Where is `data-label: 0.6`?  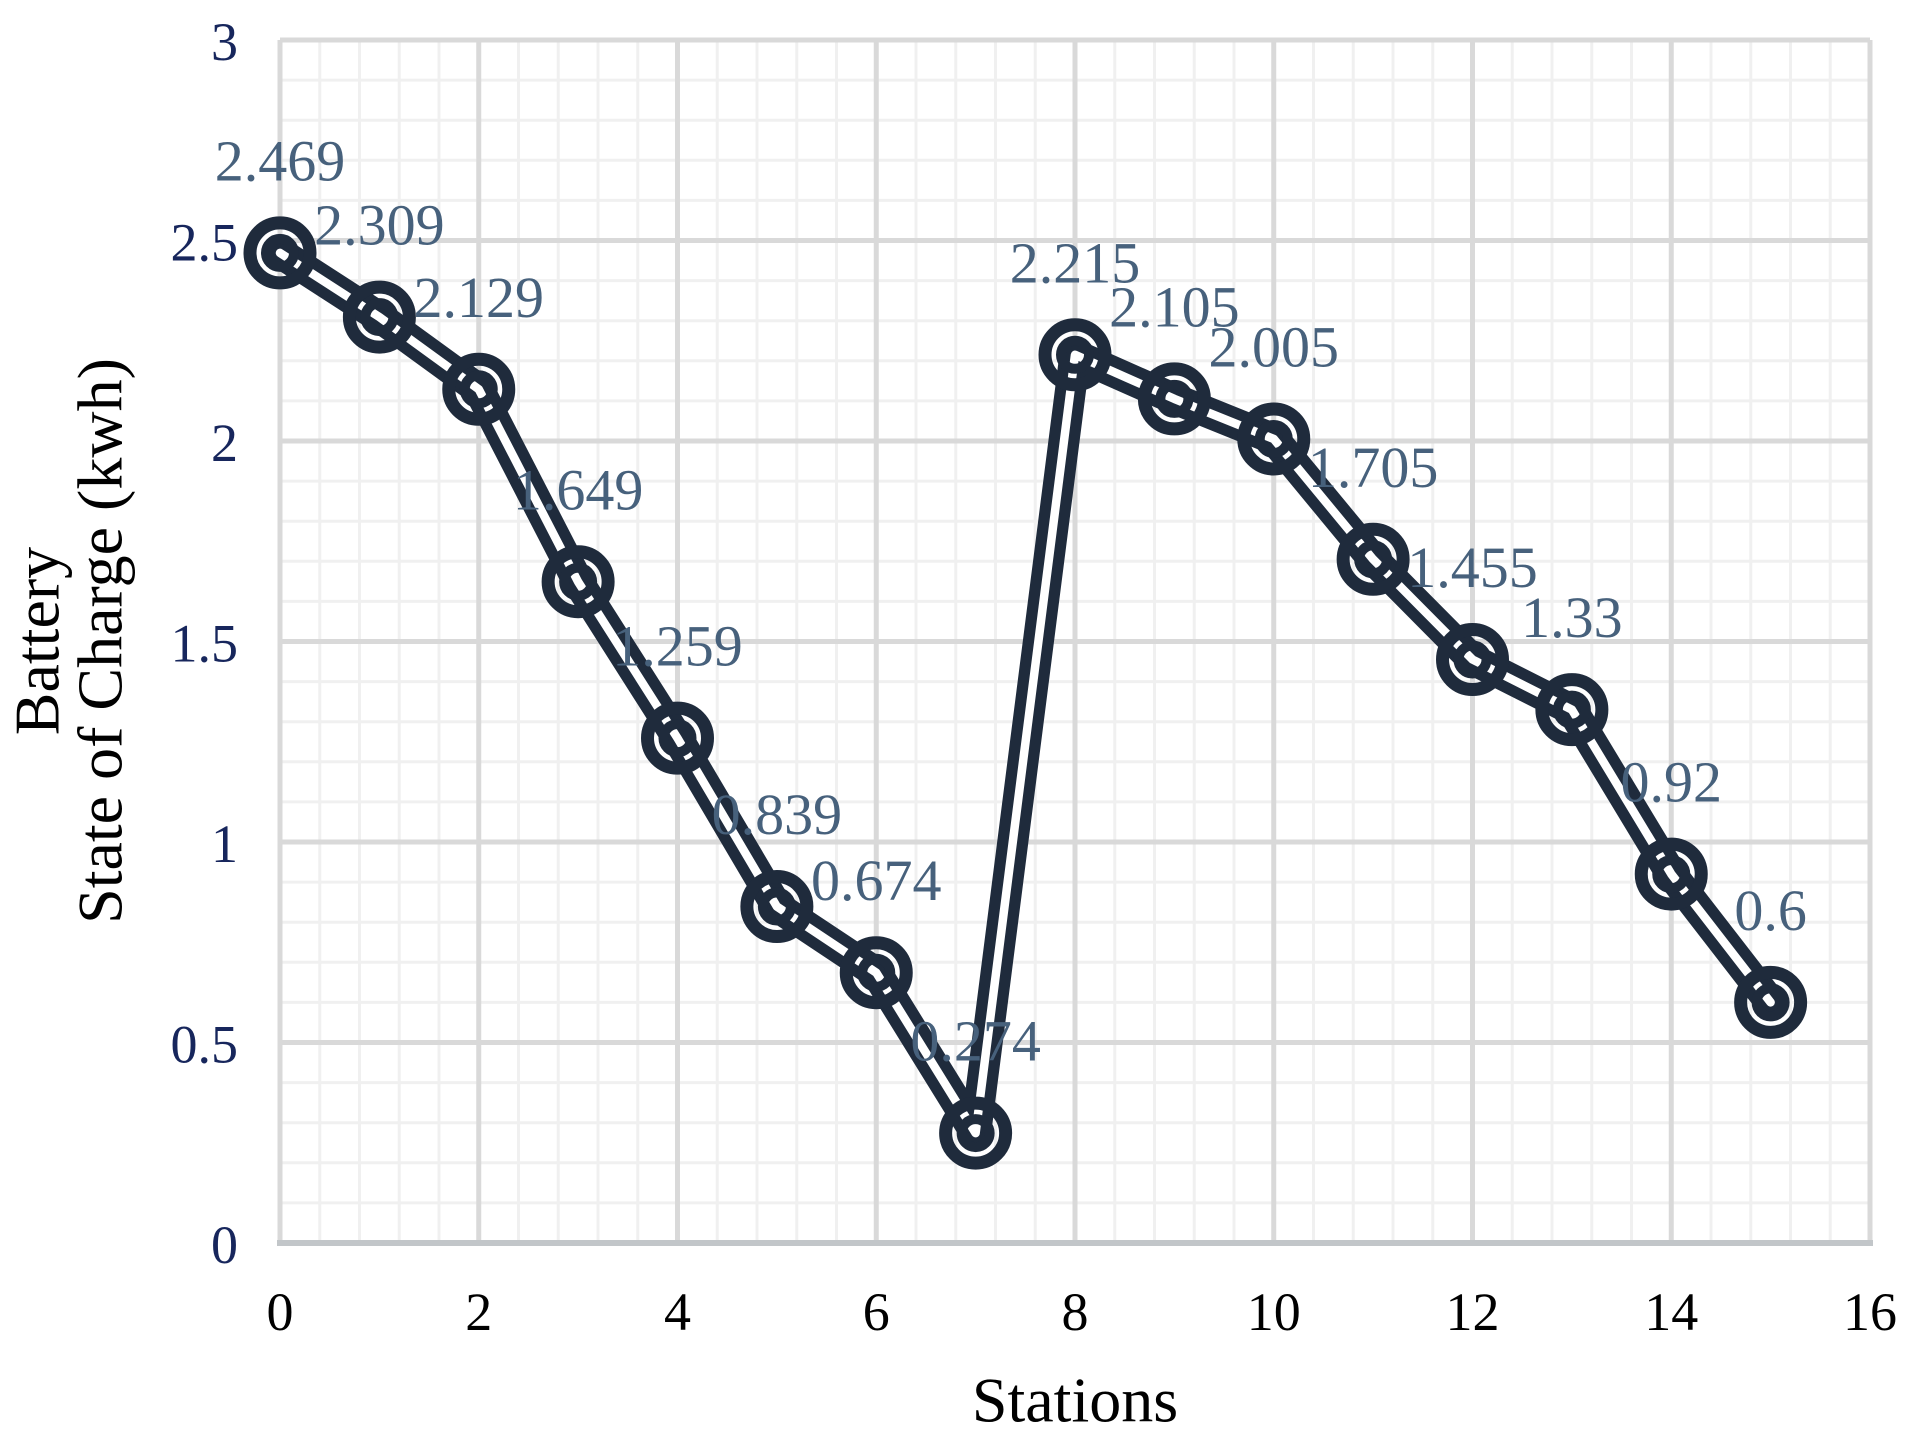
data-label: 0.6 is located at coordinates (1770, 910).